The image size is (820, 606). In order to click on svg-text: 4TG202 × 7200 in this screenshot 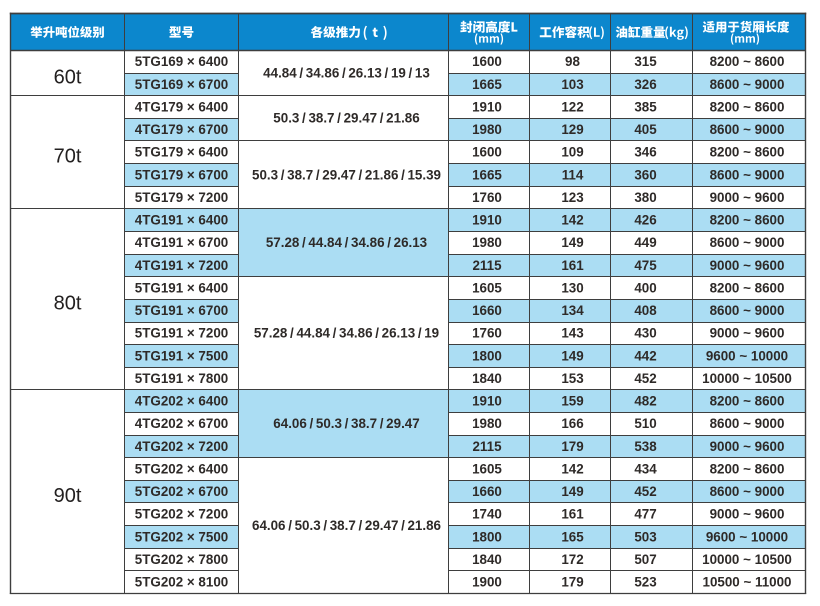, I will do `click(181, 446)`.